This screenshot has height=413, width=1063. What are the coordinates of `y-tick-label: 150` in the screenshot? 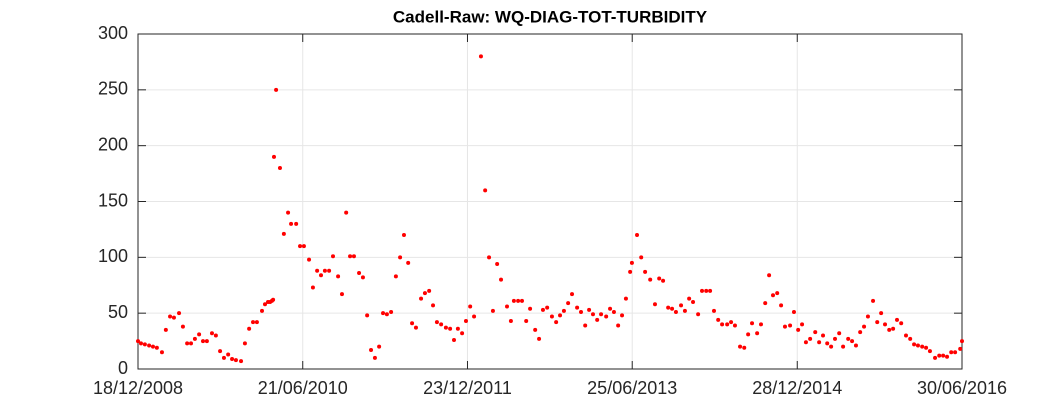 It's located at (113, 200).